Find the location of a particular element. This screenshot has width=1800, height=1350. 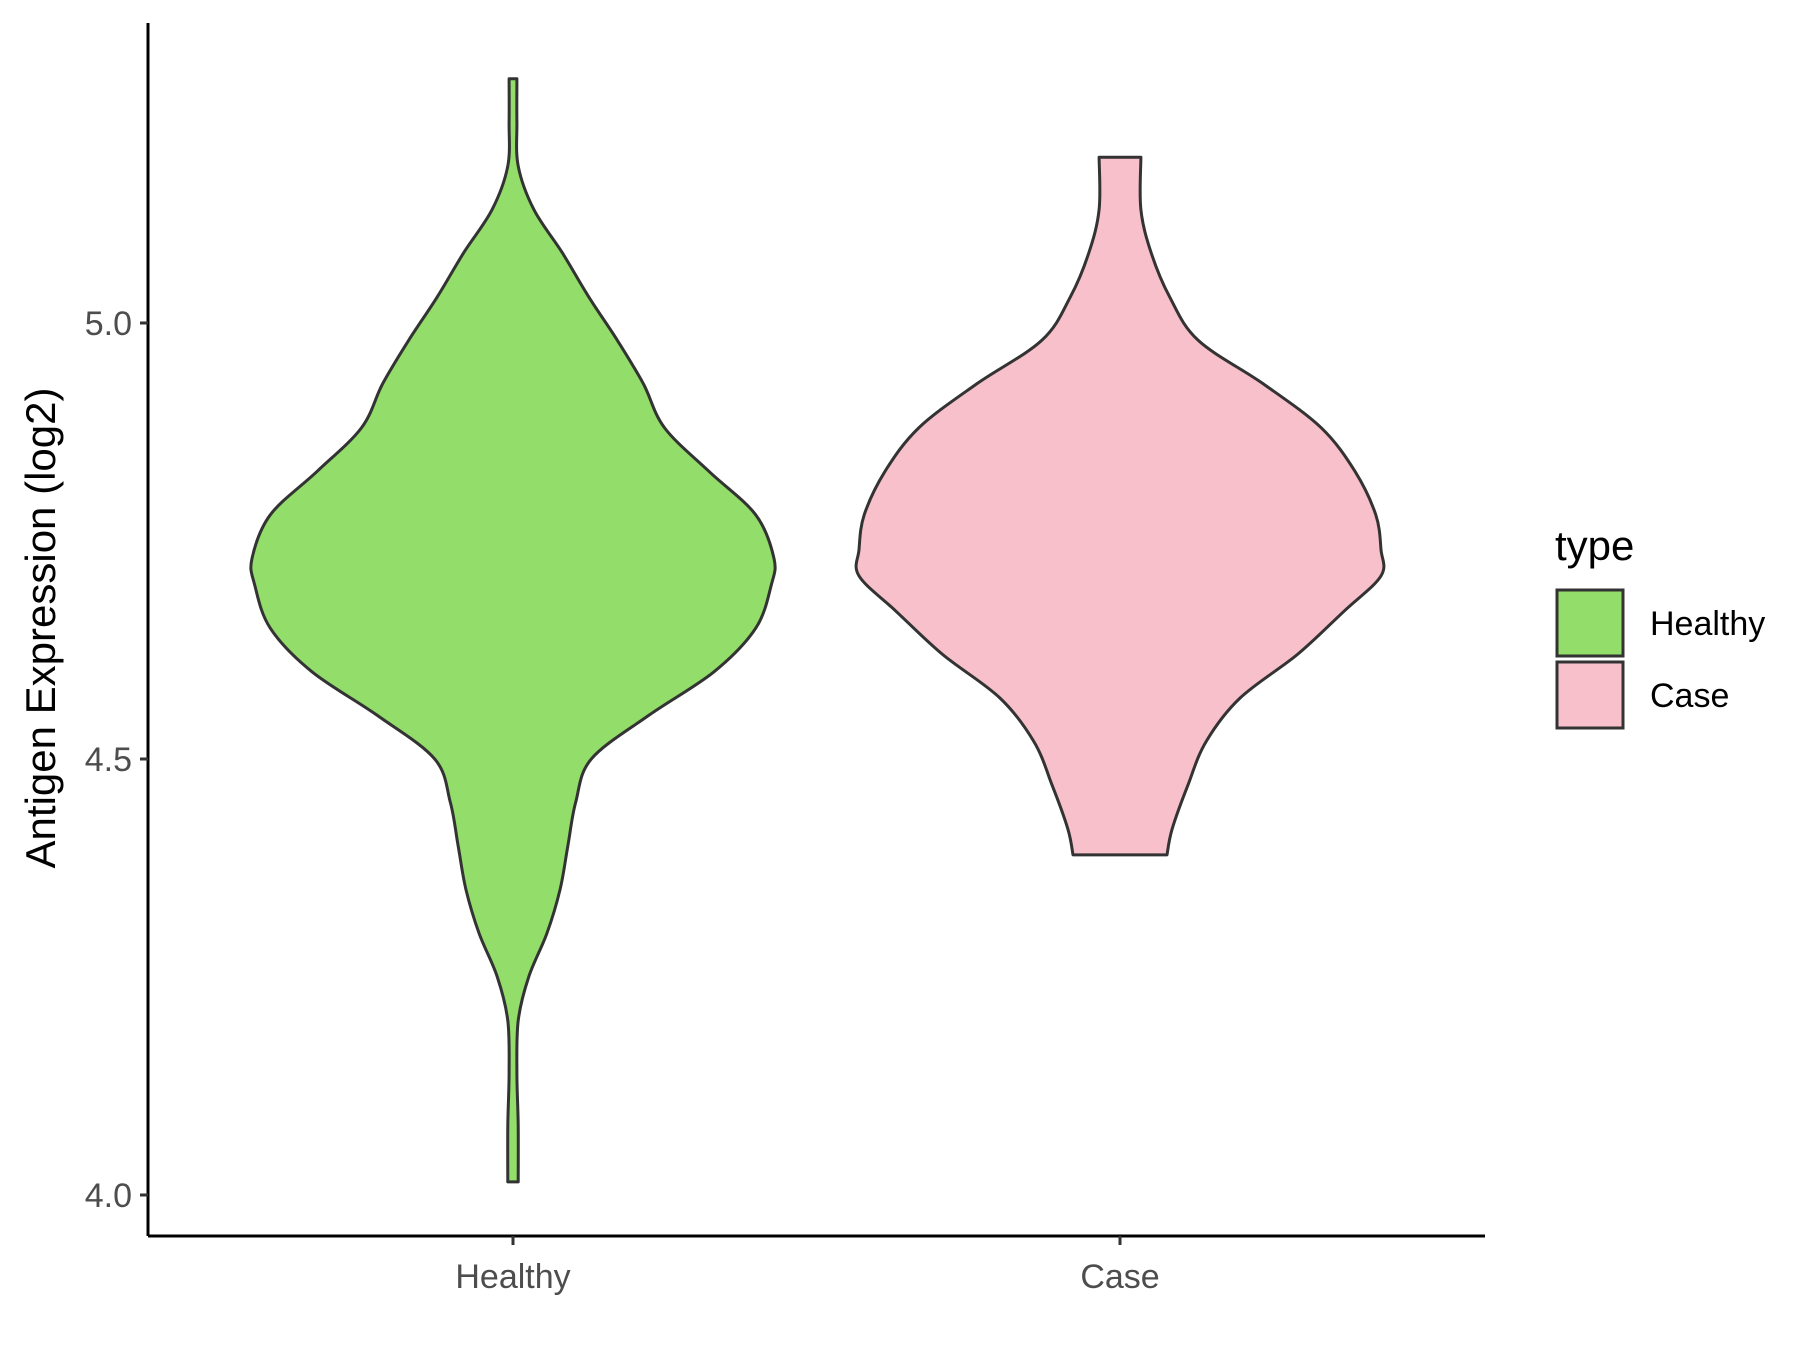

legend-label: Case is located at coordinates (1689, 696).